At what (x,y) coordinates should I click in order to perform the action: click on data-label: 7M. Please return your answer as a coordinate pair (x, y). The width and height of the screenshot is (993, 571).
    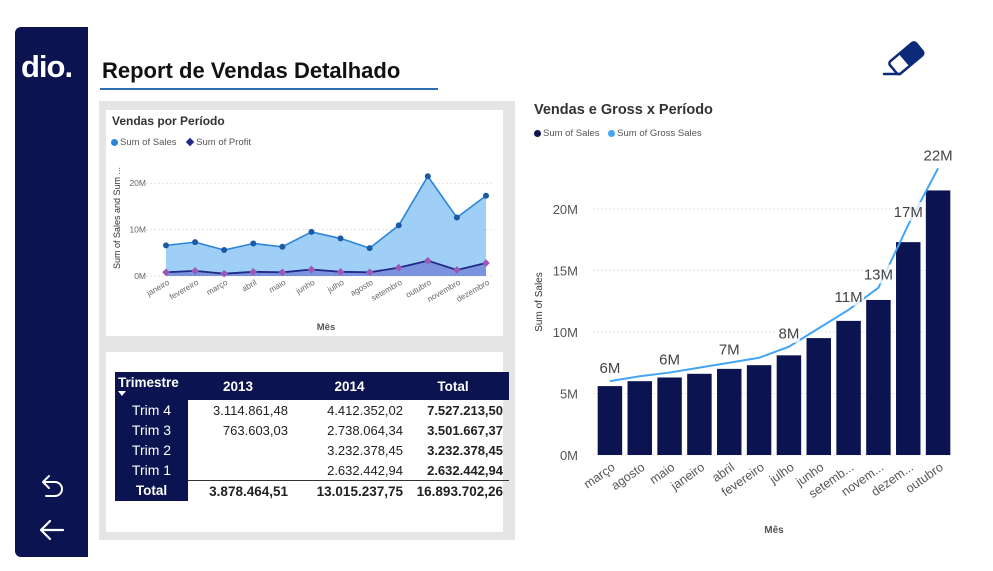
    Looking at the image, I should click on (729, 350).